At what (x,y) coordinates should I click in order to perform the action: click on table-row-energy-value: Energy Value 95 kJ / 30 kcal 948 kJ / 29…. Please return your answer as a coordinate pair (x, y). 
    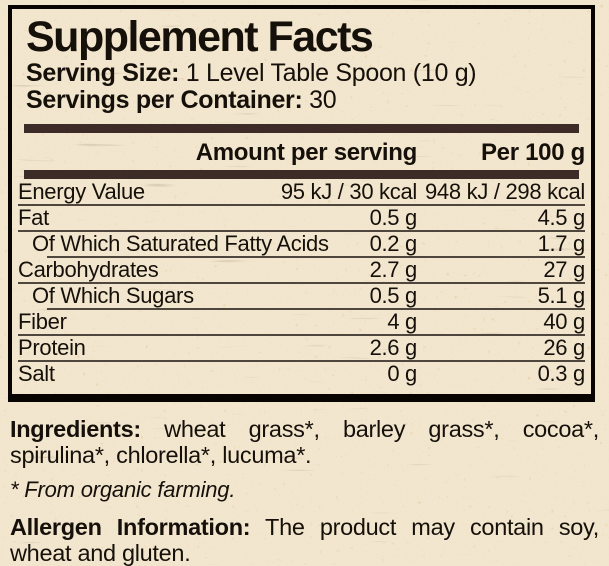
    Looking at the image, I should click on (301, 192).